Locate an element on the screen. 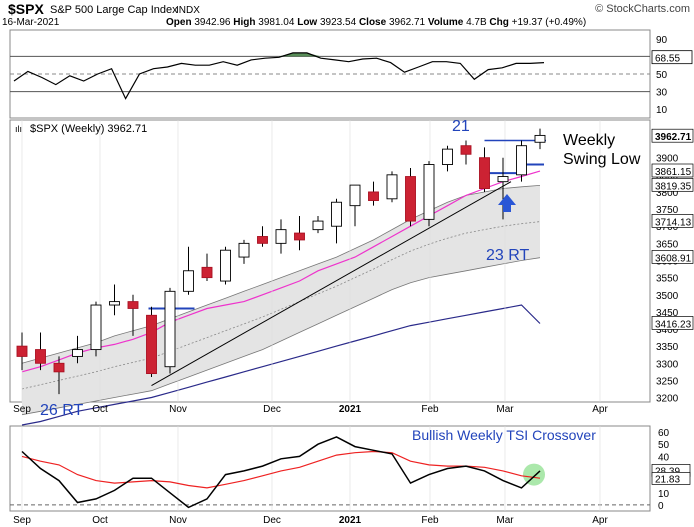  chart-date: 16-Mar-2021 is located at coordinates (31, 22).